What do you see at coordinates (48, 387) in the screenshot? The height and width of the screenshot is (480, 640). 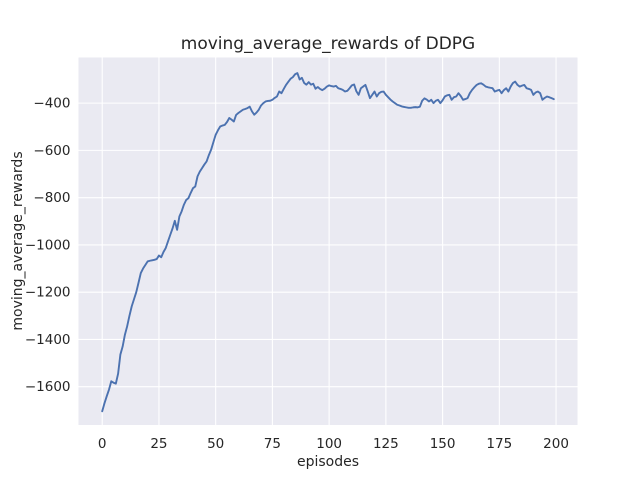 I see `y-tick-label: −1600` at bounding box center [48, 387].